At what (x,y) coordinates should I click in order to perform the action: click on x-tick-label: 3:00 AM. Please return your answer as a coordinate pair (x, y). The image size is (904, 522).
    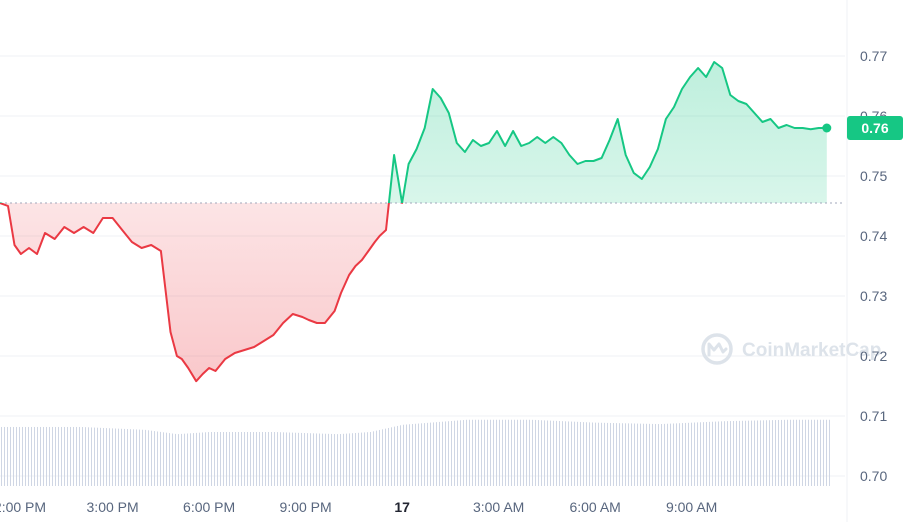
    Looking at the image, I should click on (498, 507).